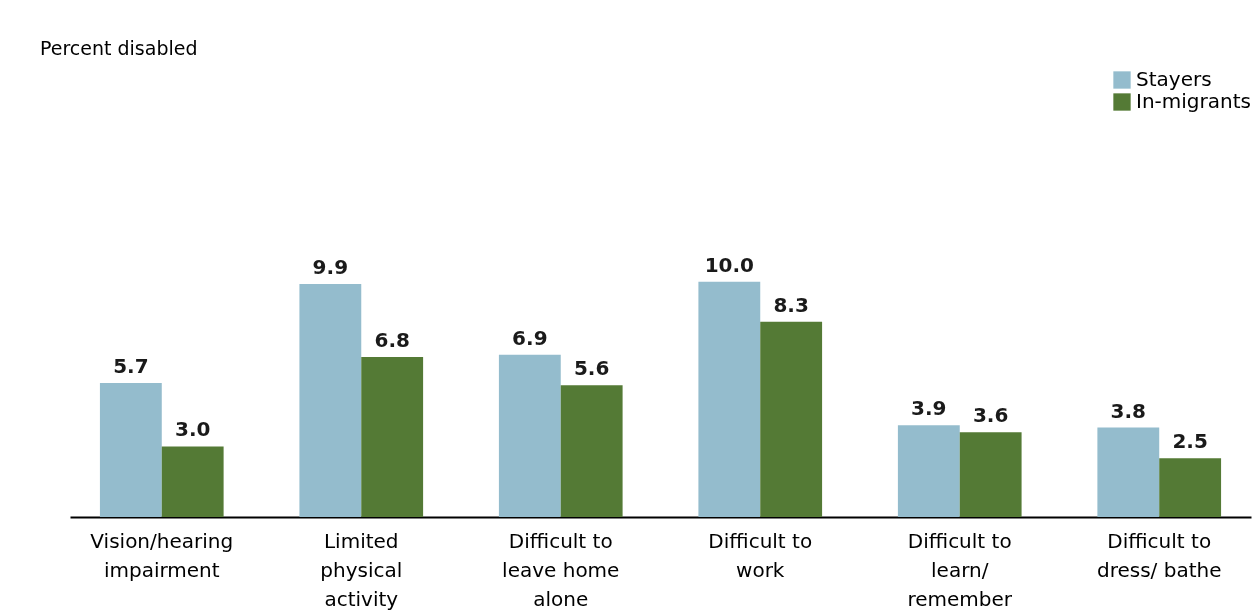 The width and height of the screenshot is (1256, 614). Describe the element at coordinates (929, 408) in the screenshot. I see `data-label: 3.9` at that location.